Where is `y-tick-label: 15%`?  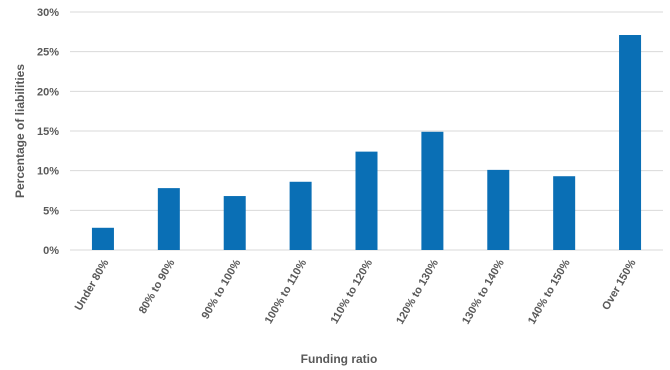 y-tick-label: 15% is located at coordinates (48, 132).